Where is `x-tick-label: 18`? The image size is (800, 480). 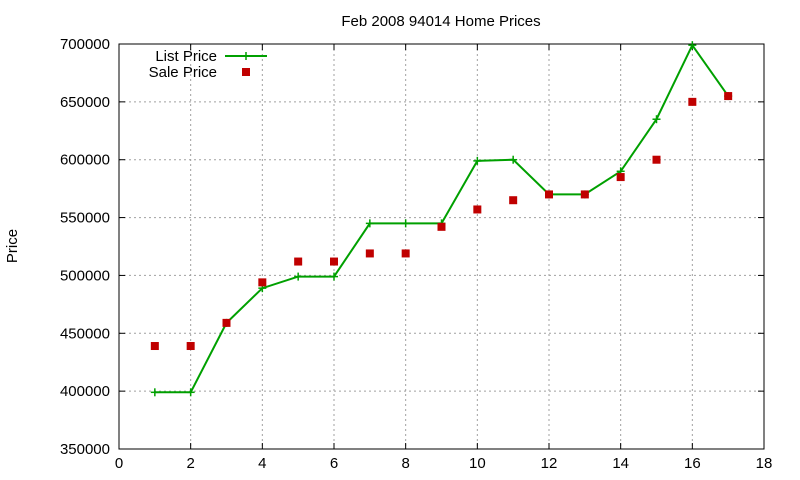
x-tick-label: 18 is located at coordinates (764, 463).